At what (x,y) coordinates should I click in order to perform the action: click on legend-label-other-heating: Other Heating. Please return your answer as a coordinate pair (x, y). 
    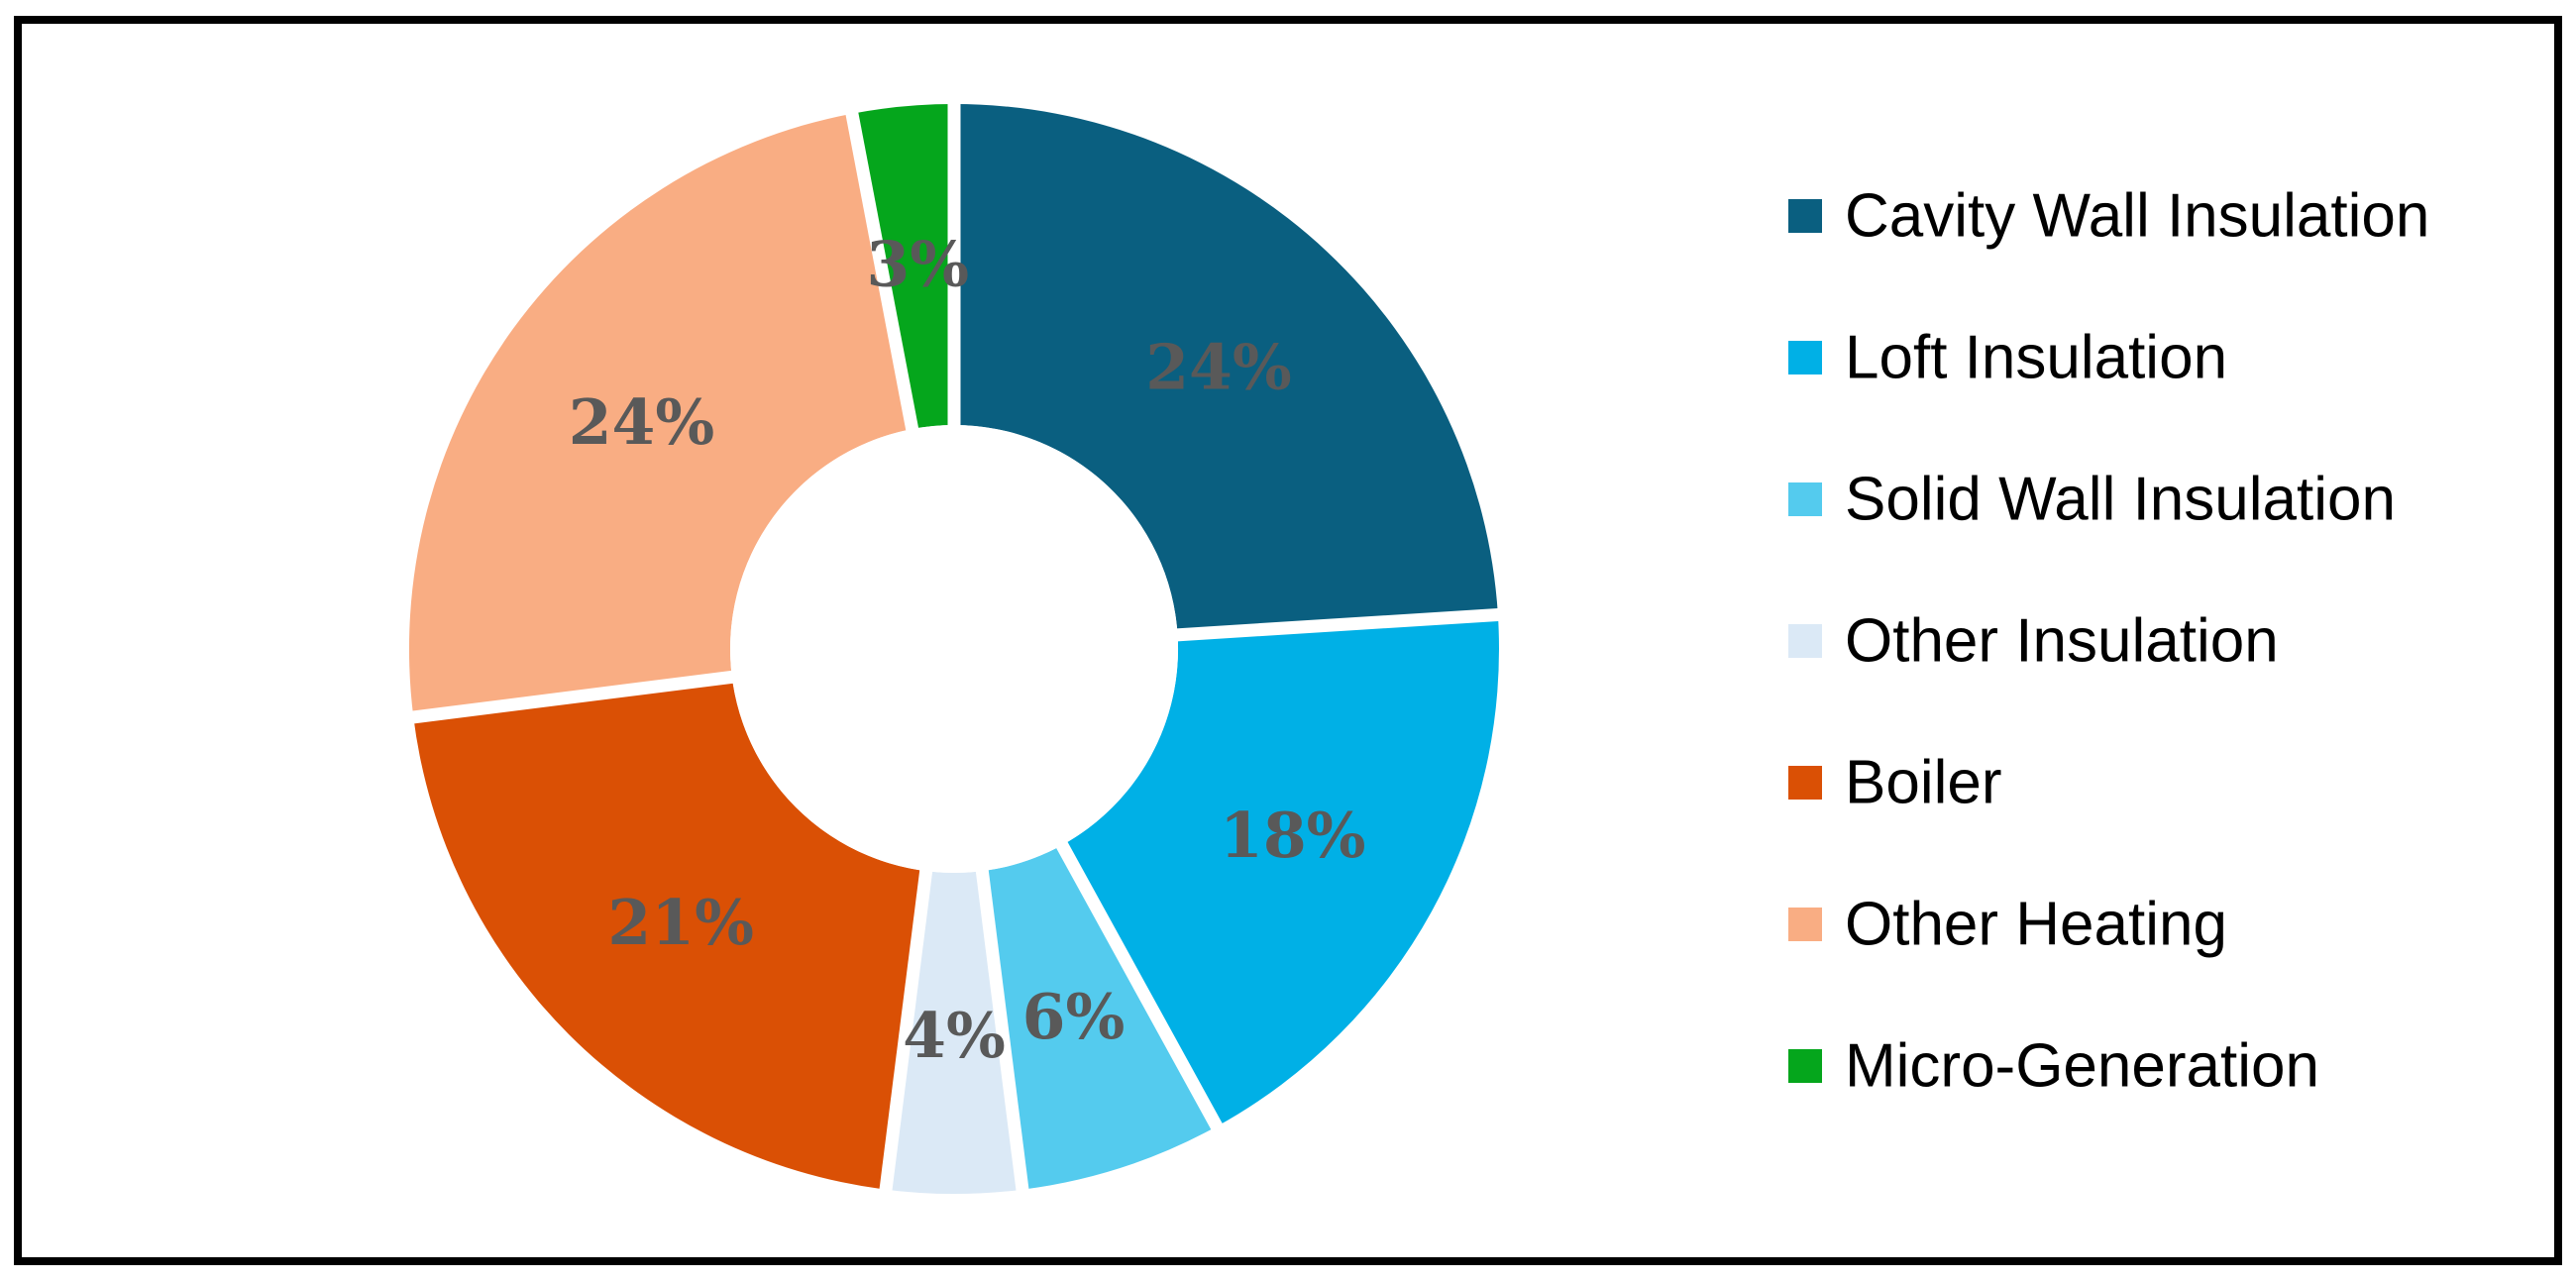
    Looking at the image, I should click on (2036, 925).